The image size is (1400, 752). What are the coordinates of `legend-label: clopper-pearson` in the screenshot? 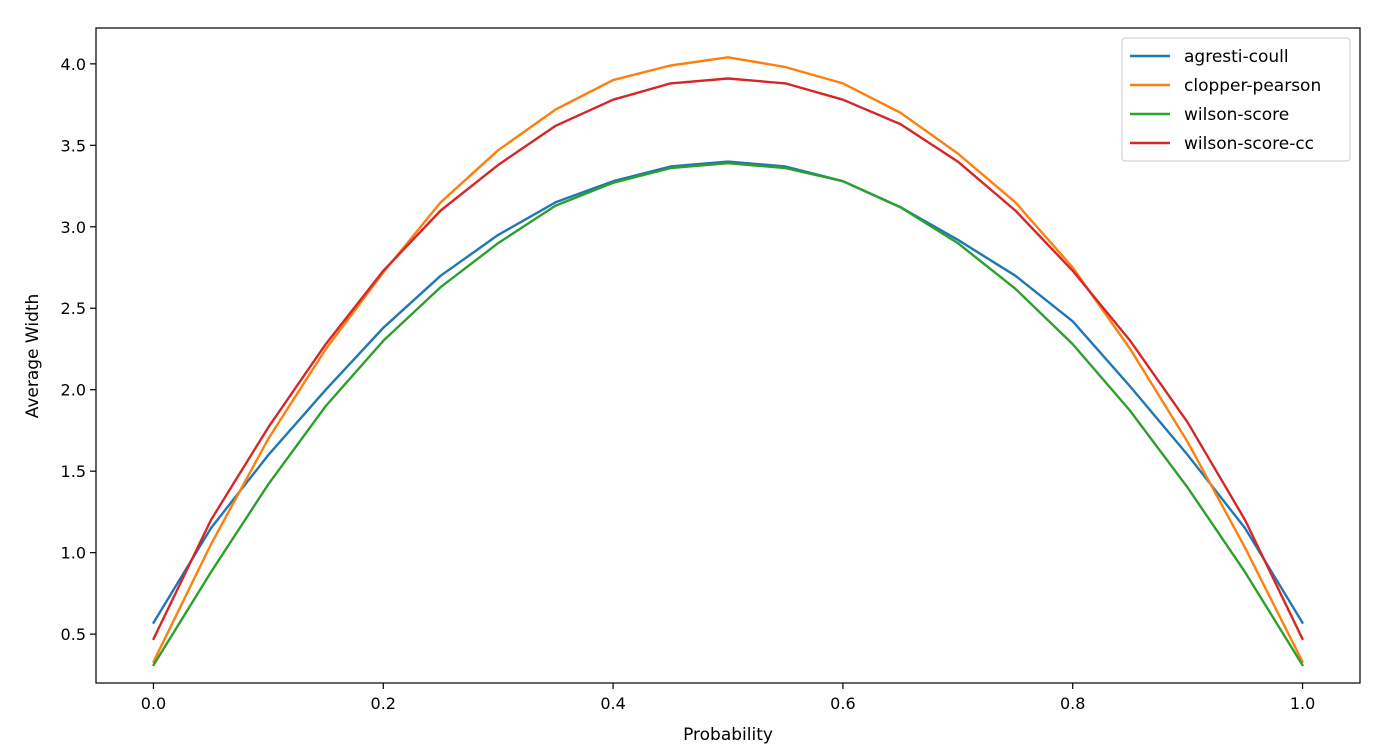 It's located at (1252, 86).